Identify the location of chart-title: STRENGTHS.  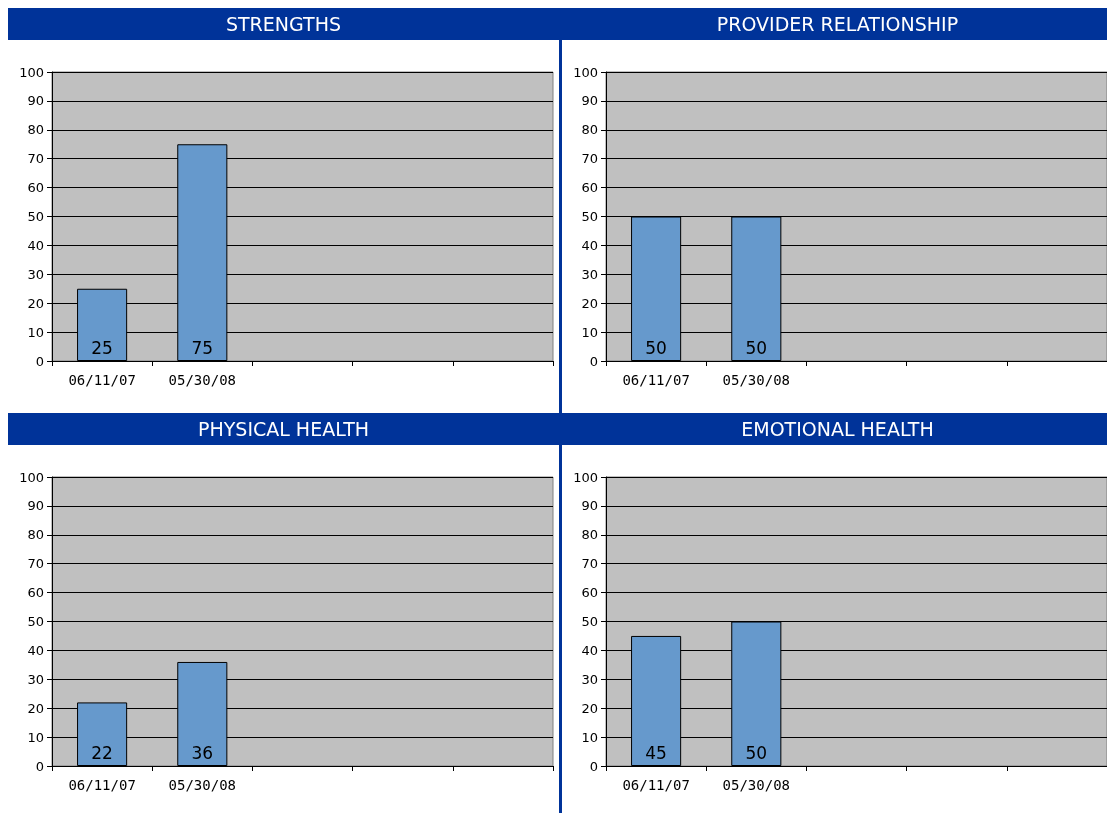
(283, 24).